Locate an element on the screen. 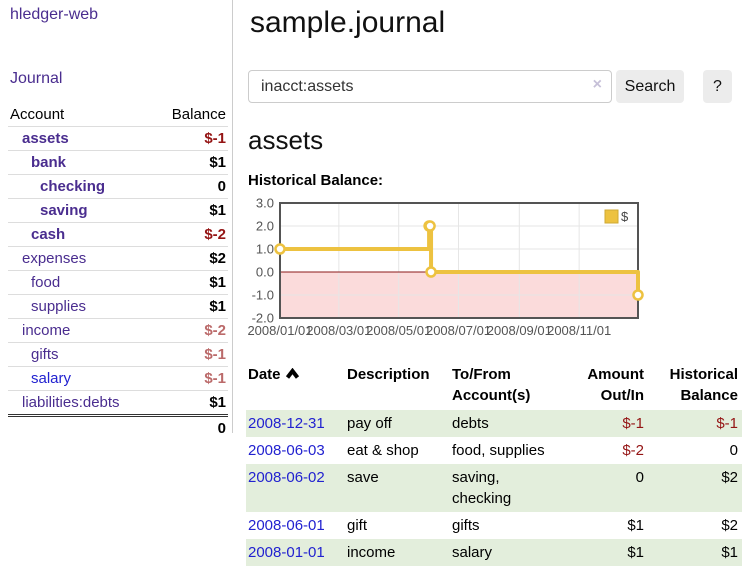  account-link-bank: bank is located at coordinates (49, 162).